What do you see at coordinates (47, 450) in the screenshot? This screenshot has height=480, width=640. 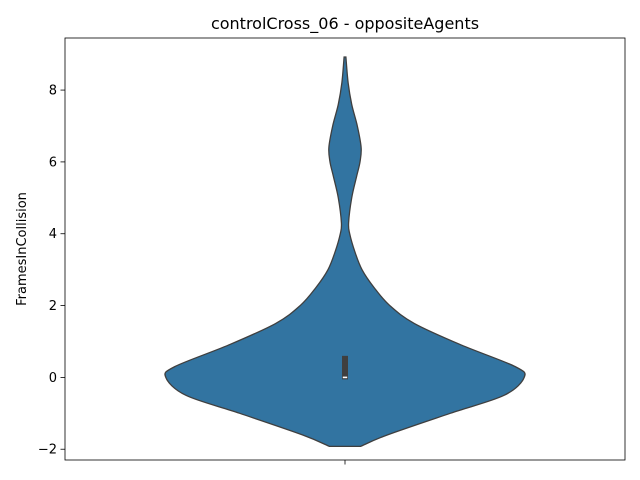 I see `y-tick-label: −2` at bounding box center [47, 450].